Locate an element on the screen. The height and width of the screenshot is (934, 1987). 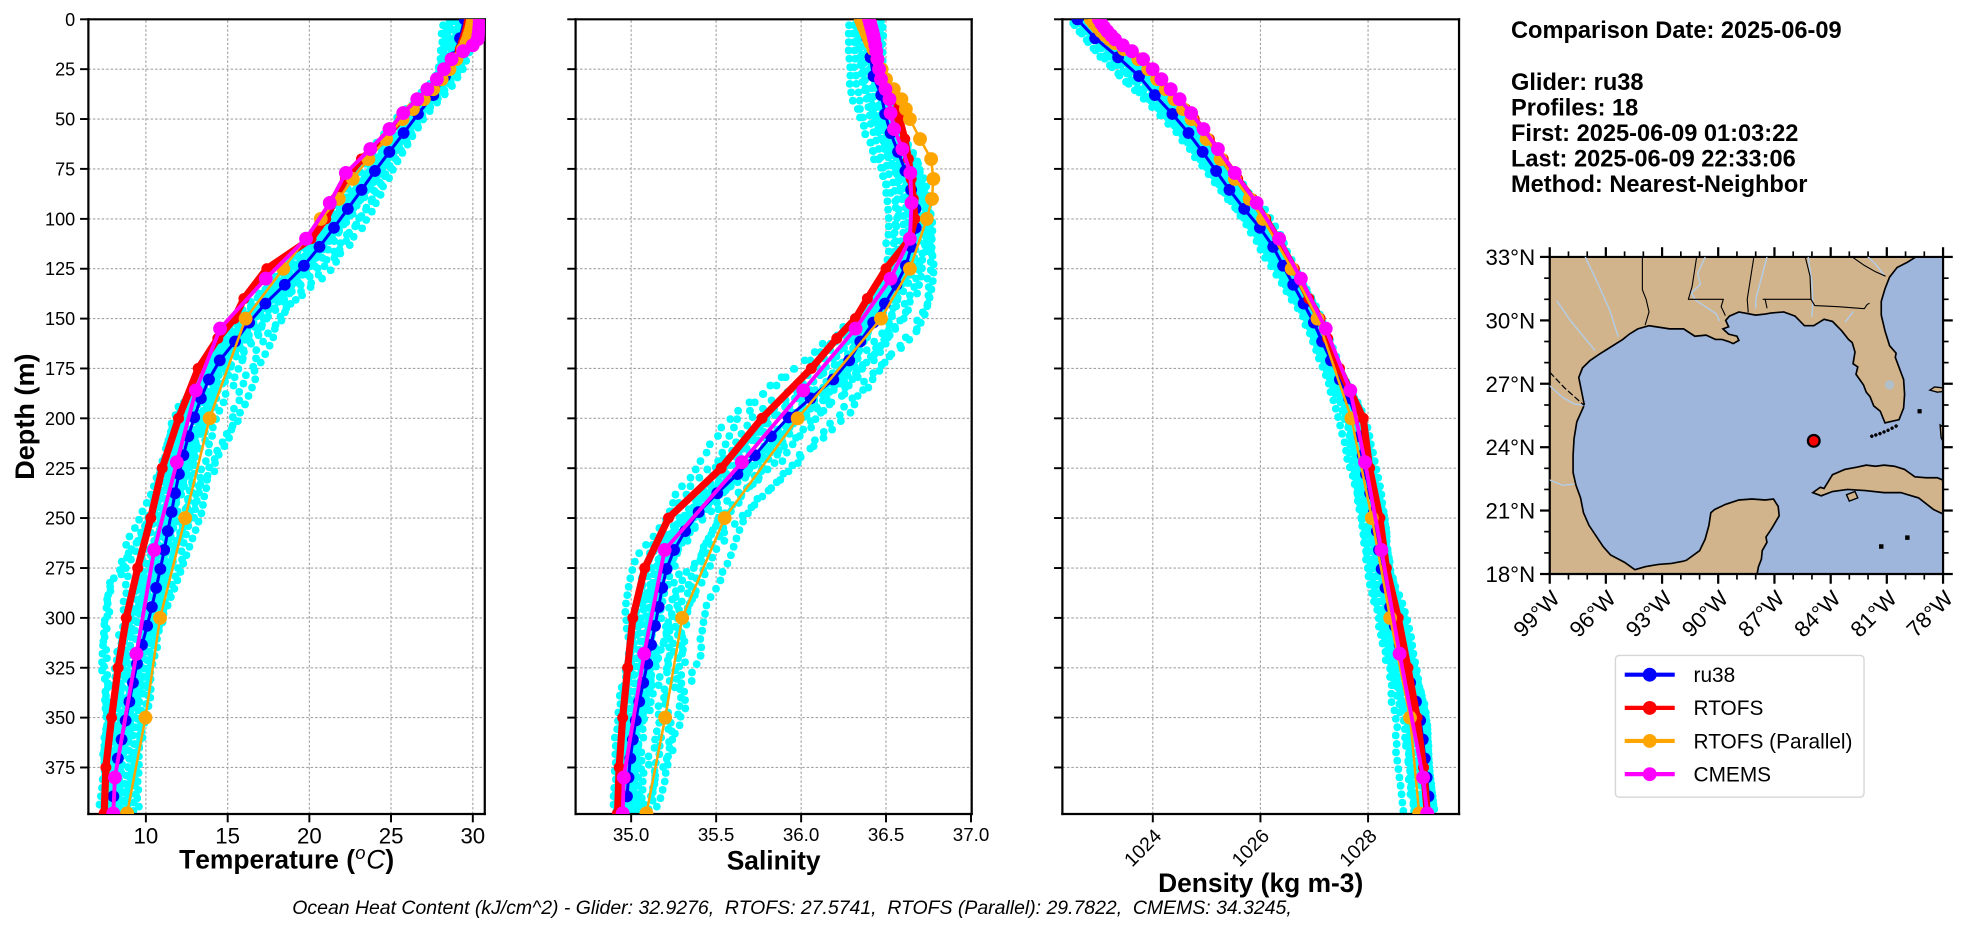
svg-text: 37.0 is located at coordinates (971, 834).